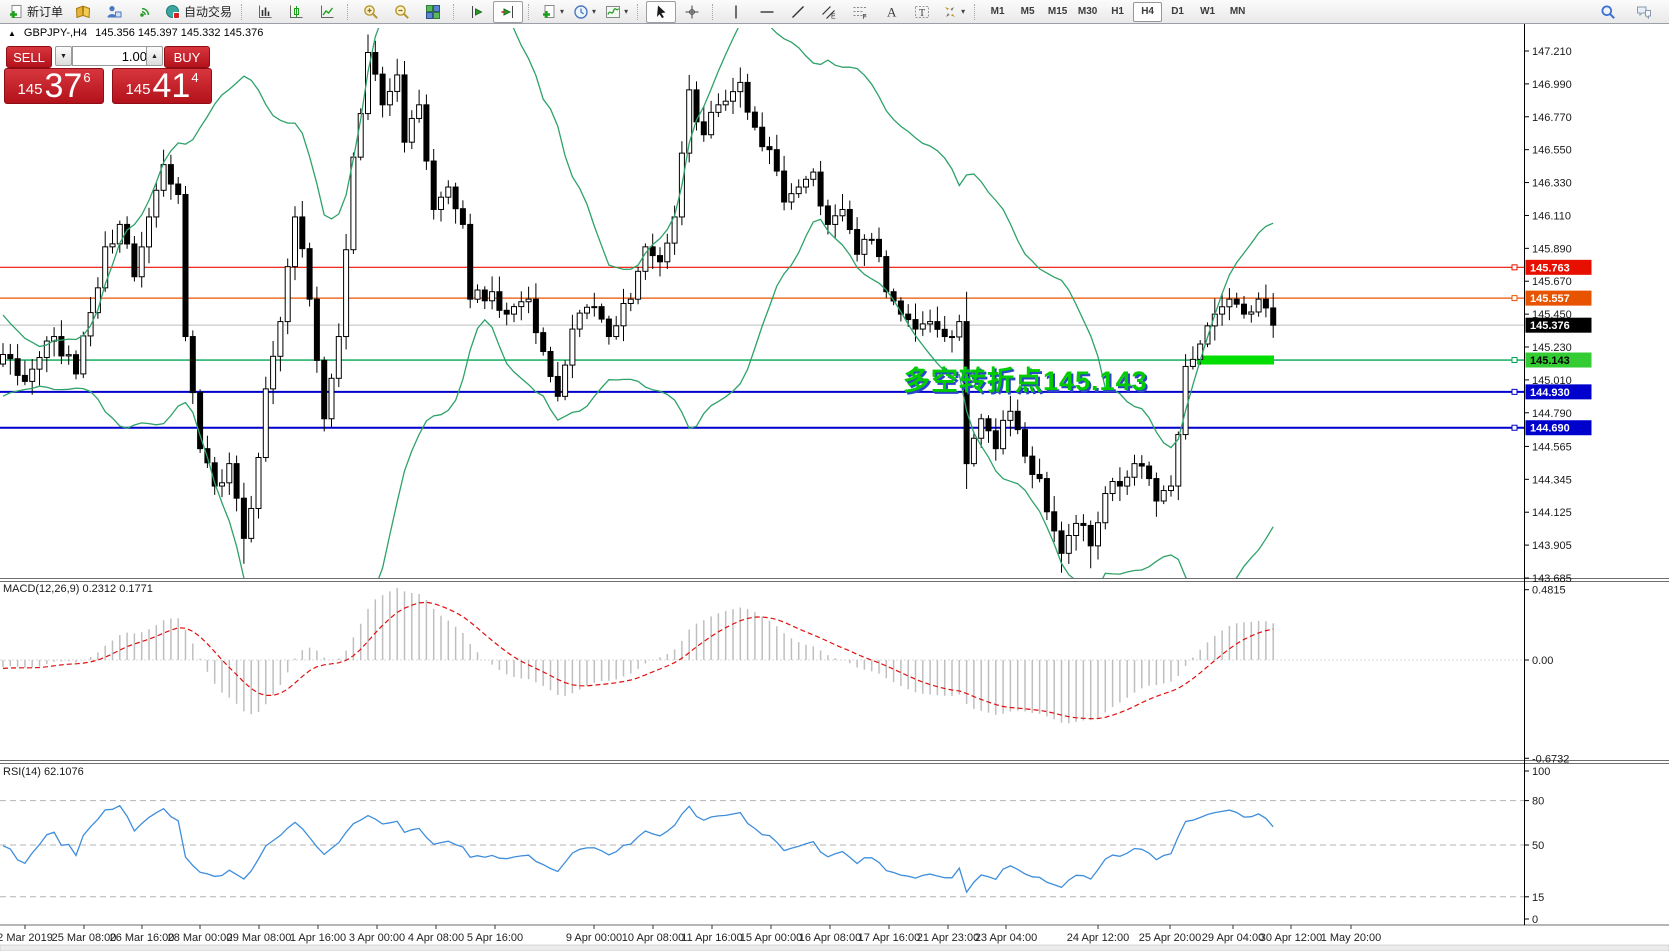  What do you see at coordinates (1644, 12) in the screenshot?
I see `chat-button` at bounding box center [1644, 12].